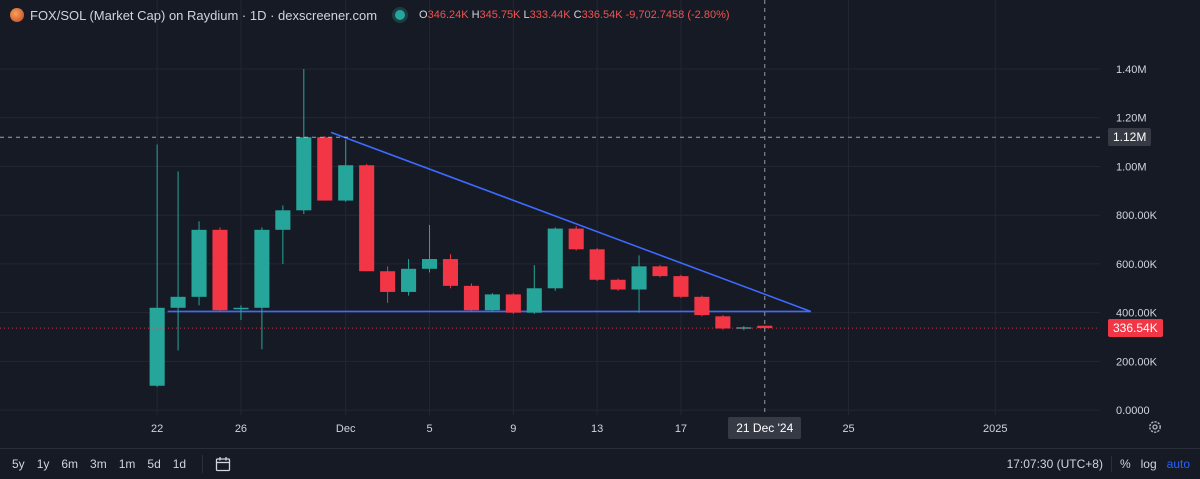  I want to click on ohlc-key: H, so click(475, 15).